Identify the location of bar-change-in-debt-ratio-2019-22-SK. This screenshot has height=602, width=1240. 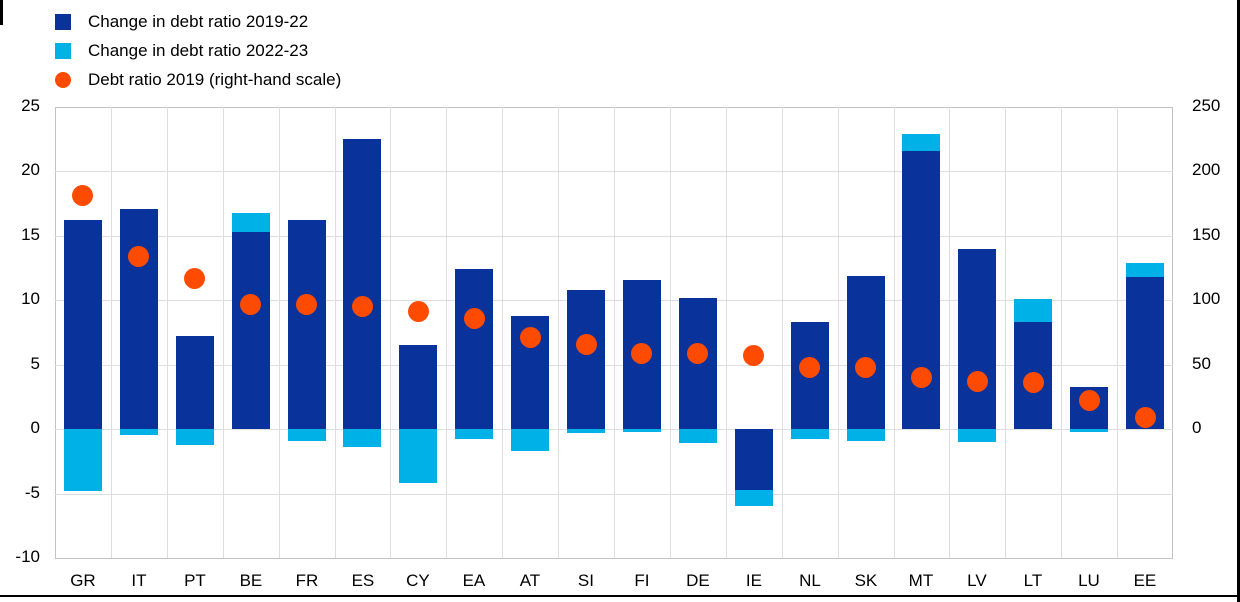
(866, 352).